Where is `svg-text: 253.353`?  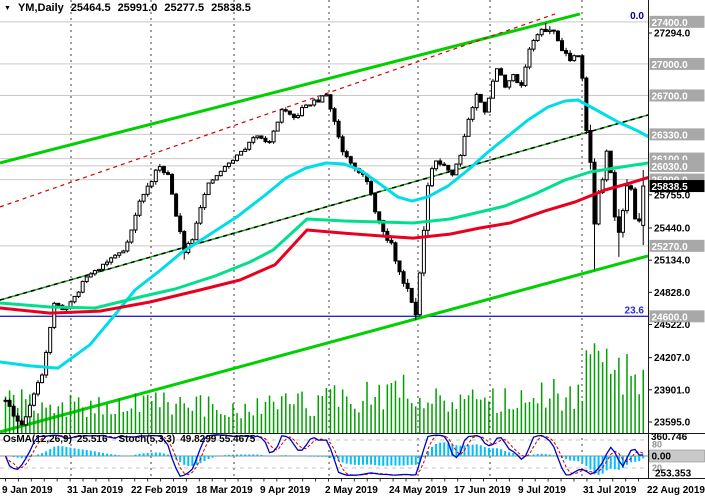
svg-text: 253.353 is located at coordinates (673, 474).